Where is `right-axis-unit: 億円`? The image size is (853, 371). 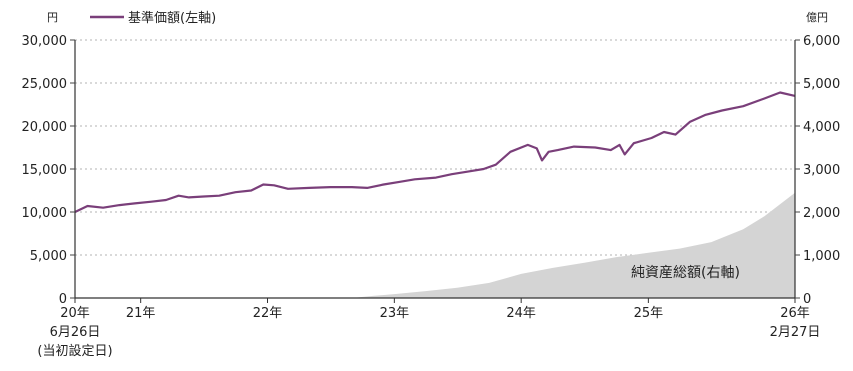
right-axis-unit: 億円 is located at coordinates (817, 17).